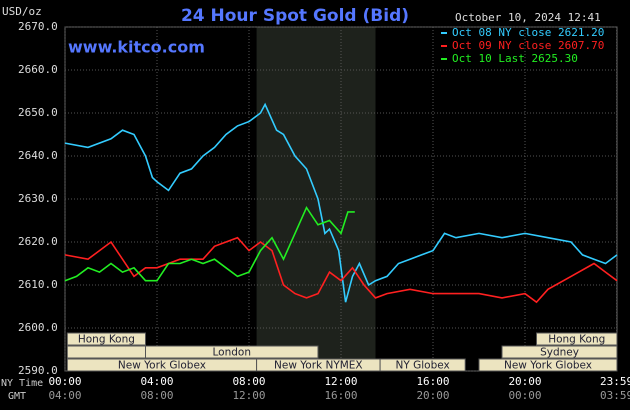 This screenshot has height=410, width=630. Describe the element at coordinates (17, 396) in the screenshot. I see `x-row-label: GMT` at that location.